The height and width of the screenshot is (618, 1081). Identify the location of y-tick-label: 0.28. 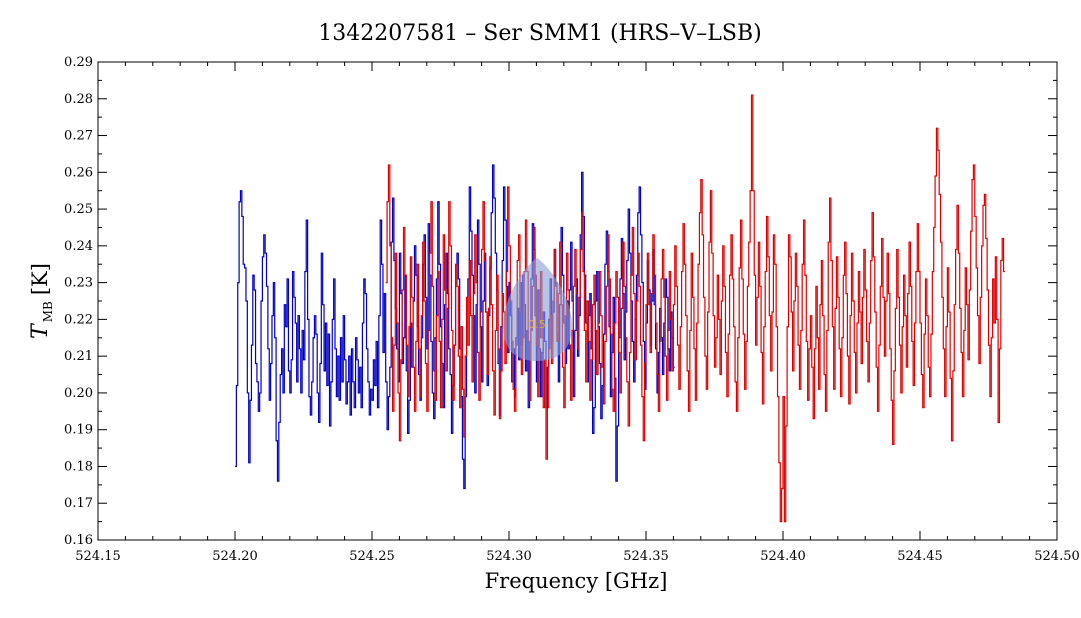
(78, 99).